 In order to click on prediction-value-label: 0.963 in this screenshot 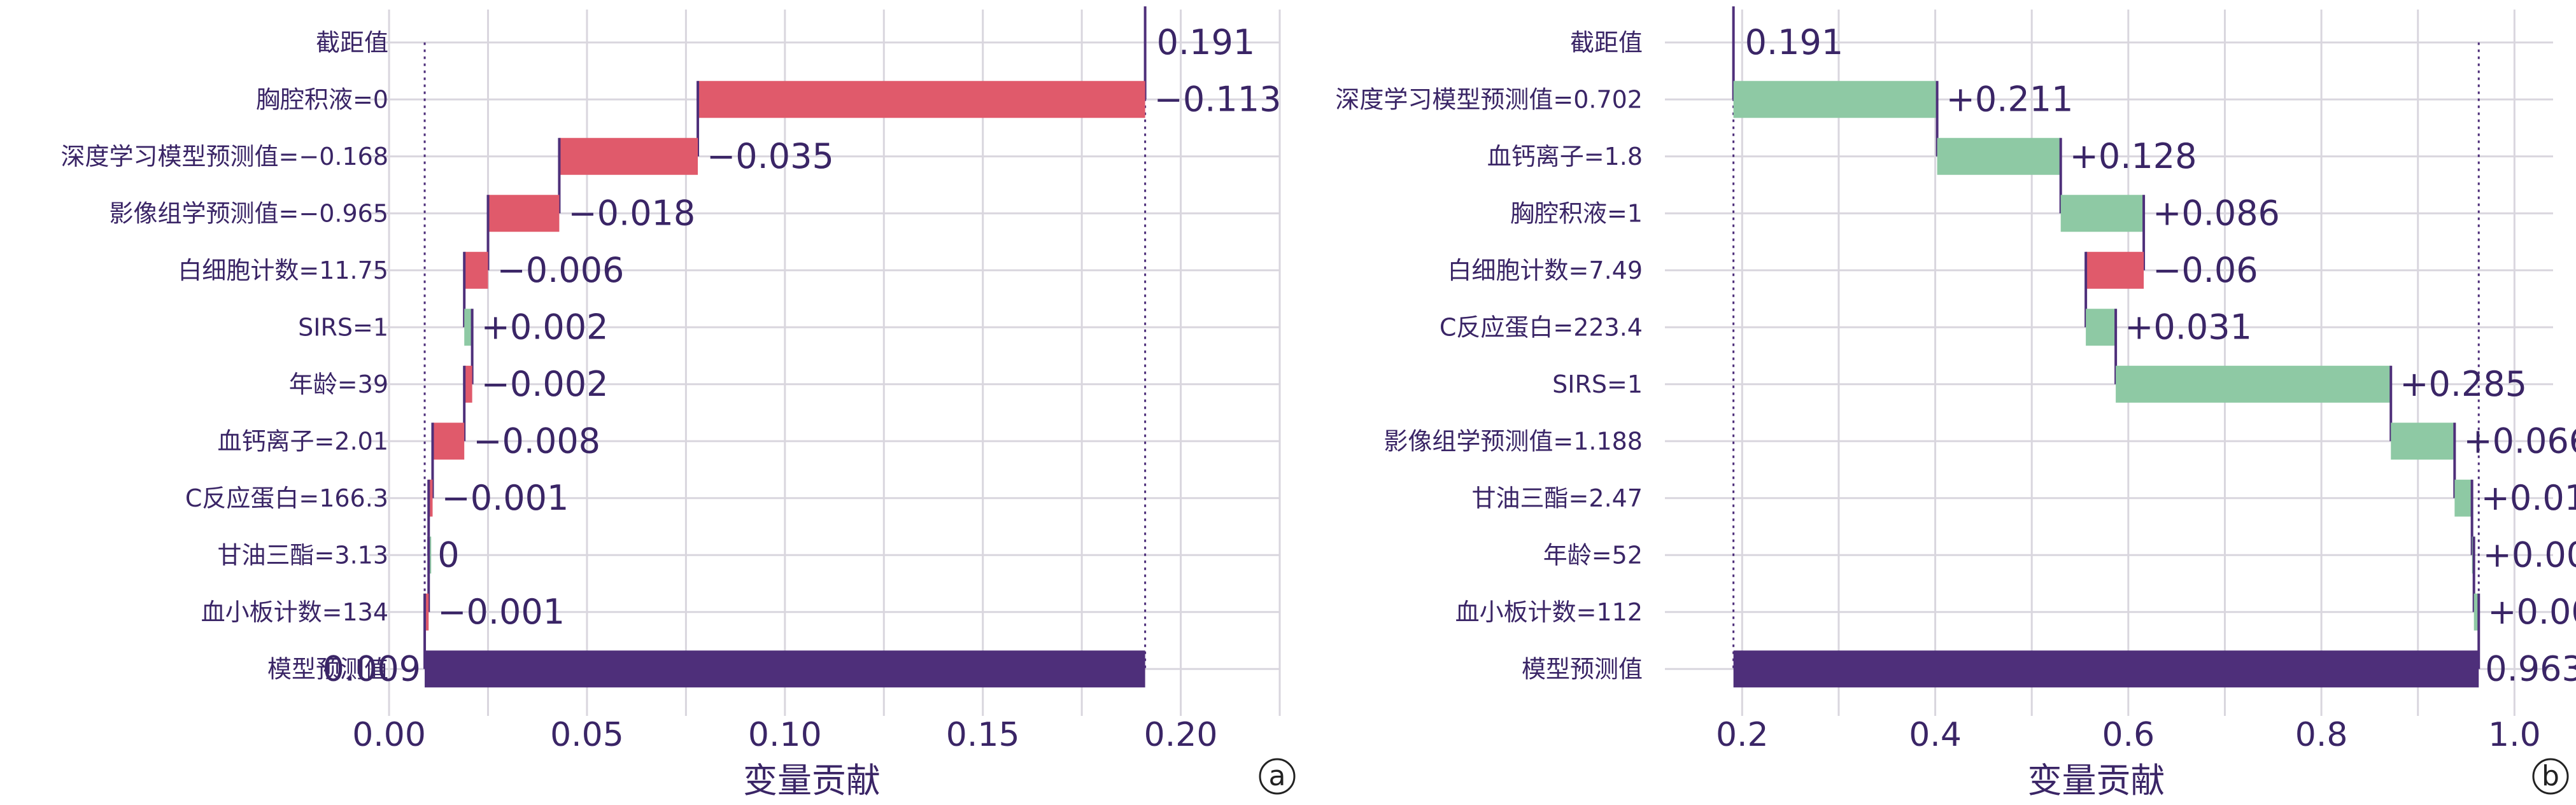, I will do `click(2530, 668)`.